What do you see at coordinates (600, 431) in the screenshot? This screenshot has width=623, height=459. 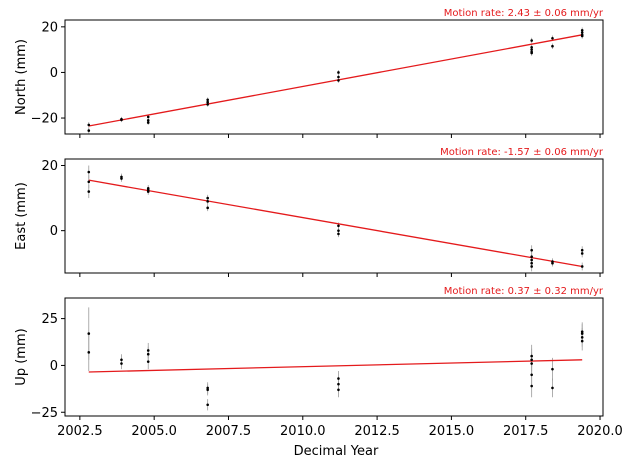 I see `x-tick-label: 2020.0` at bounding box center [600, 431].